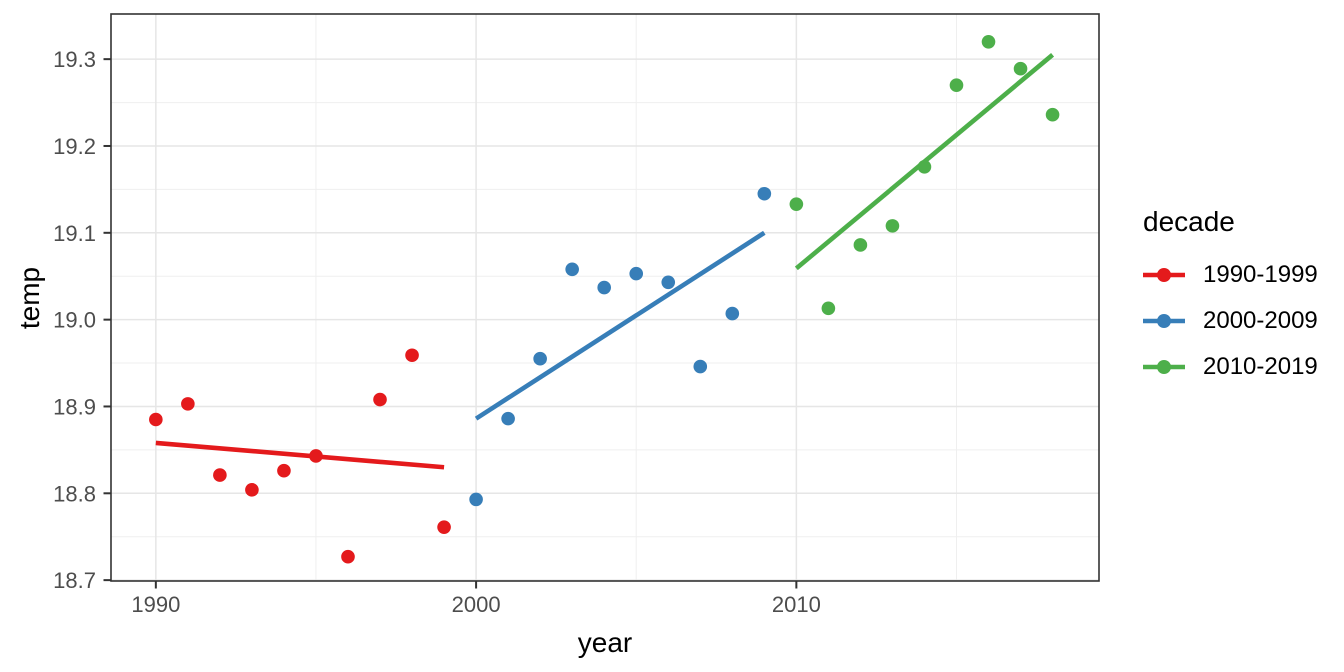  I want to click on legend-items: 1990-1999 2000-2009 2010-2019, so click(1230, 321).